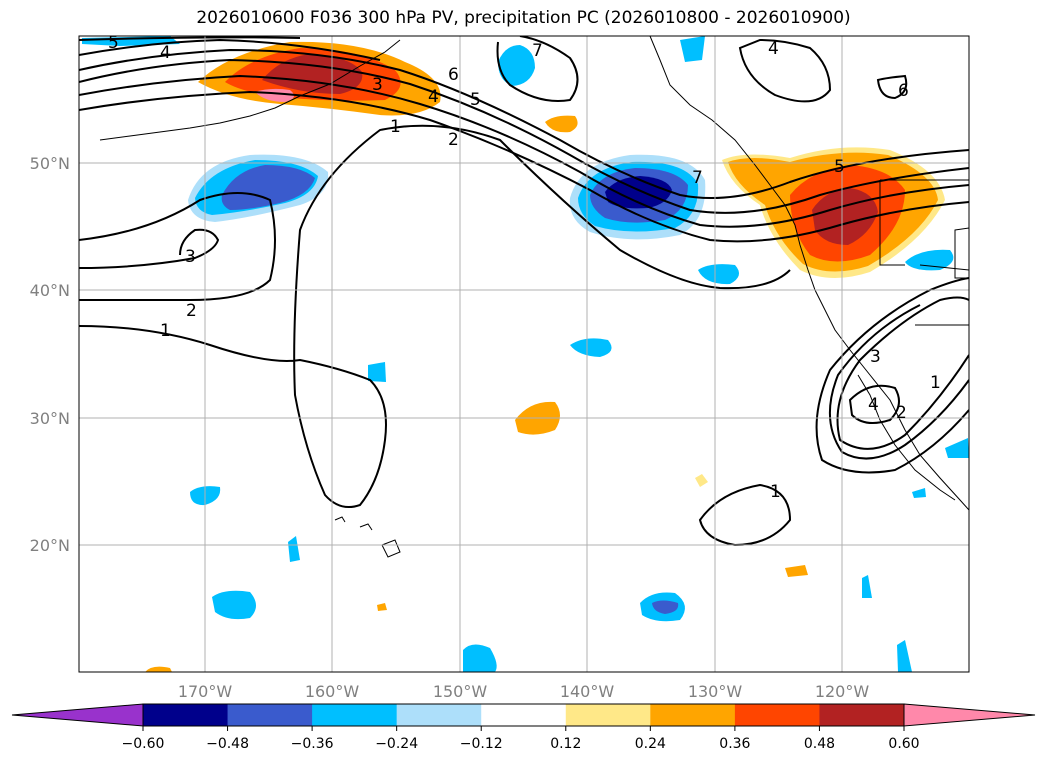 This screenshot has height=765, width=1047. I want to click on longitude-labels: 170°W 160°W 150°W 140°W 130°W 120°W, so click(524, 691).